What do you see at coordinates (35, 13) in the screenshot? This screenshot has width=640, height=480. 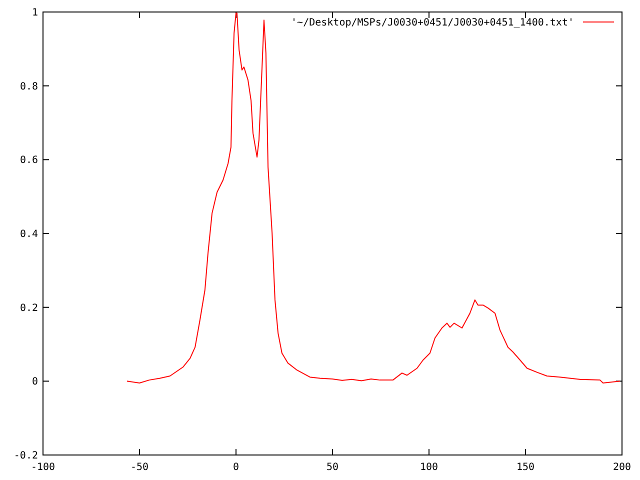 I see `y-tick-label: 1` at bounding box center [35, 13].